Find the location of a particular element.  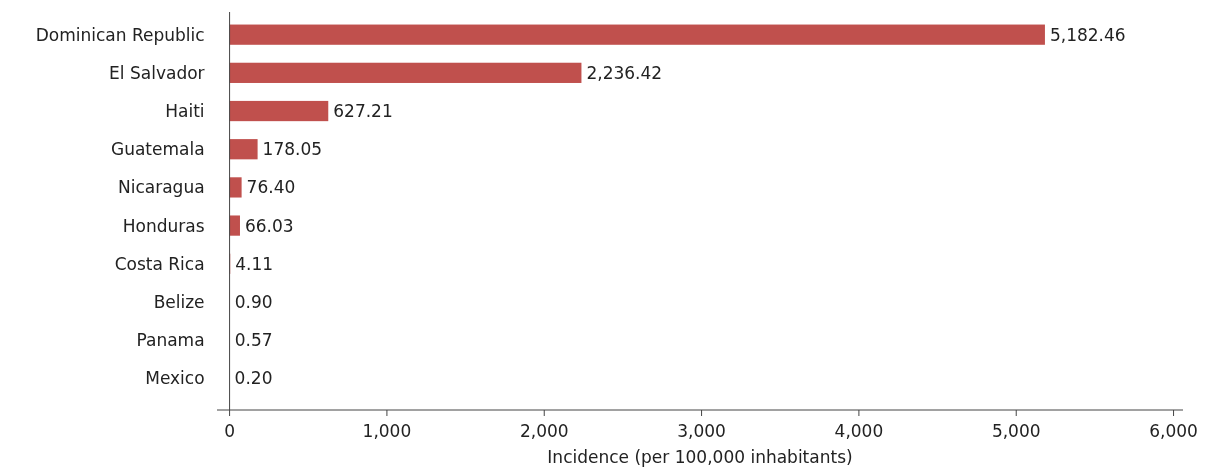

x-tick-label: 2,000 is located at coordinates (544, 431).